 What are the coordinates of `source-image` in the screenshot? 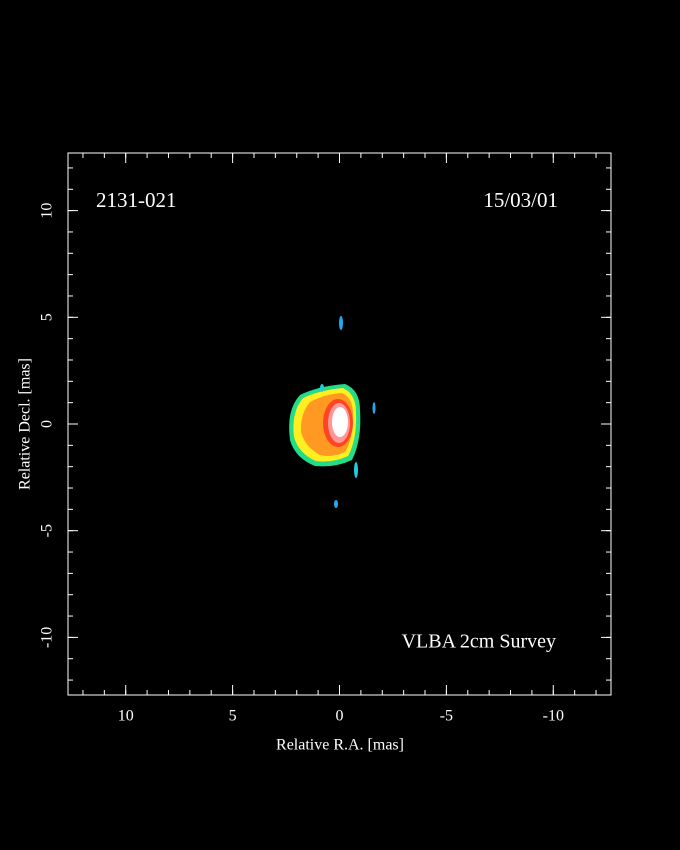 It's located at (332, 412).